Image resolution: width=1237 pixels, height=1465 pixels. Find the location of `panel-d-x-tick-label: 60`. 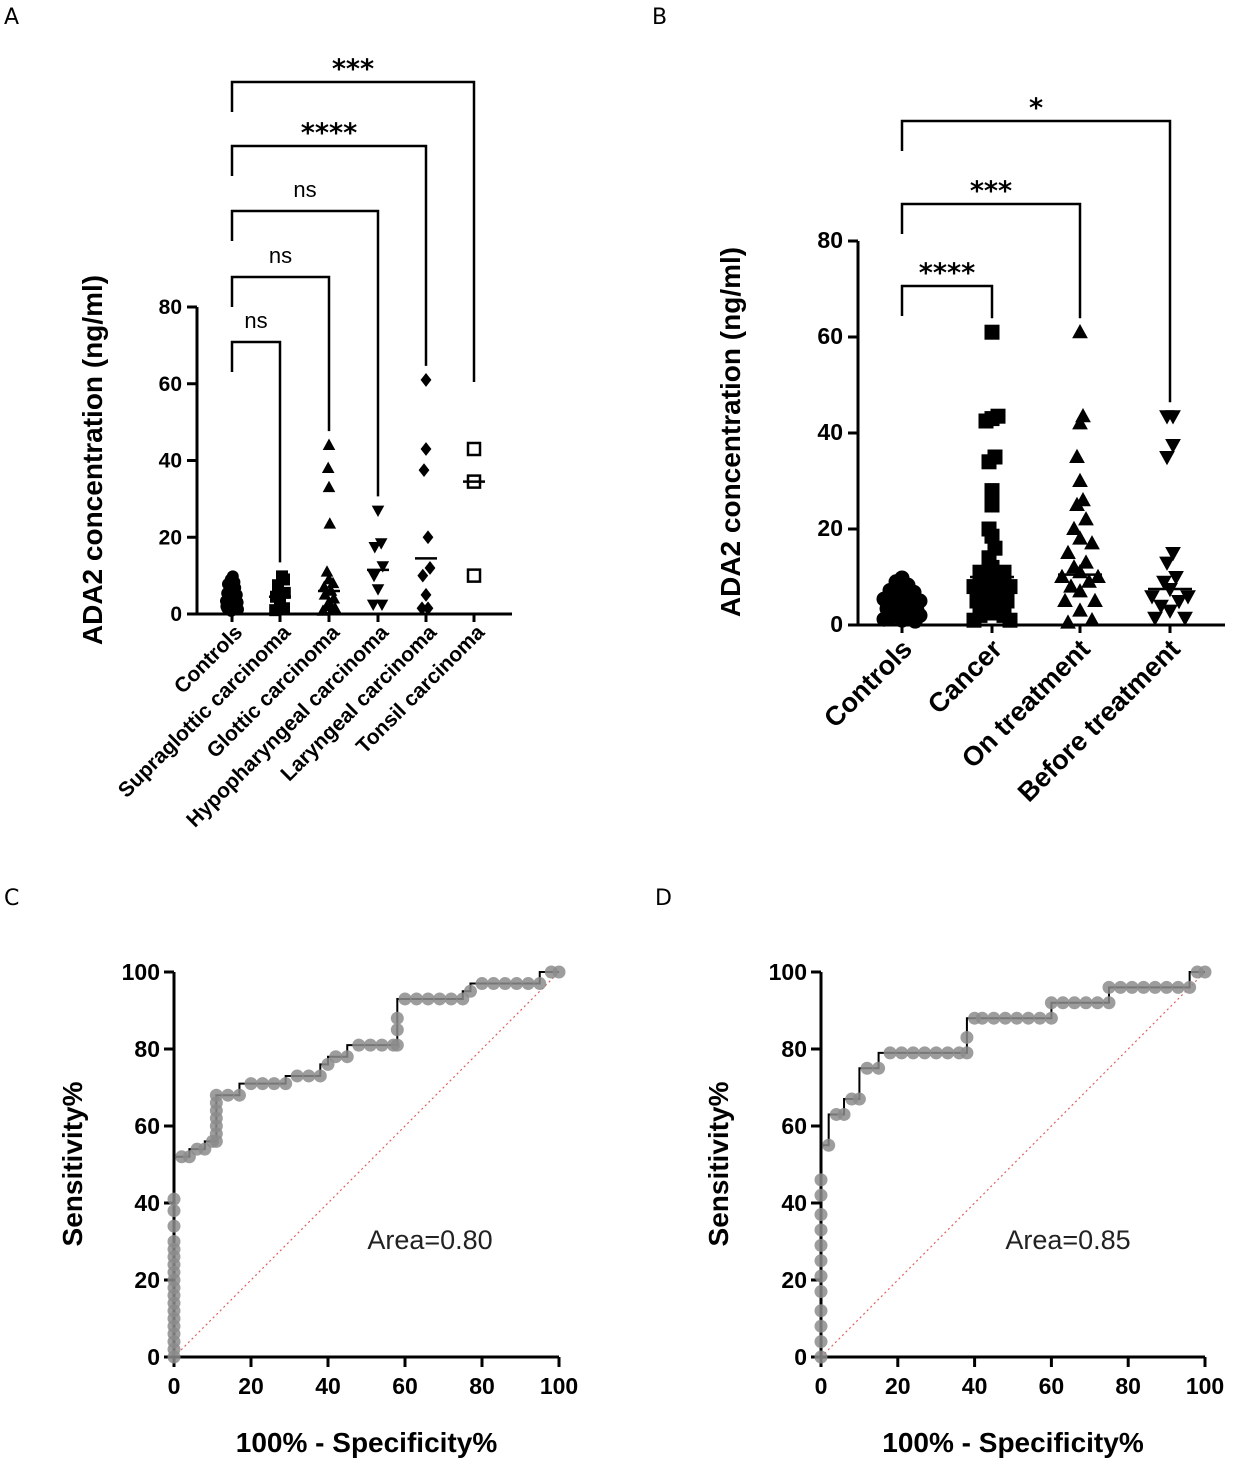

panel-d-x-tick-label: 60 is located at coordinates (1052, 1386).